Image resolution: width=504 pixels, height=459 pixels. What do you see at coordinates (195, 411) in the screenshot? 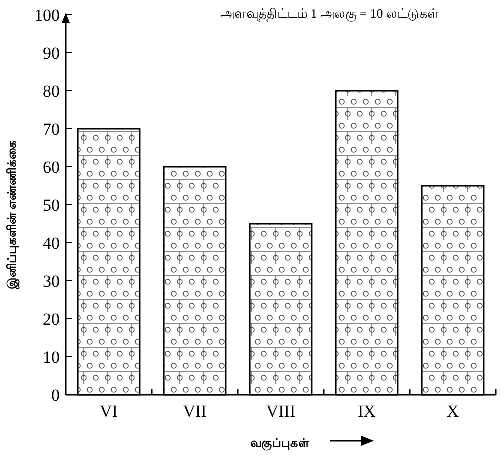
I see `x-tick-label: VII` at bounding box center [195, 411].